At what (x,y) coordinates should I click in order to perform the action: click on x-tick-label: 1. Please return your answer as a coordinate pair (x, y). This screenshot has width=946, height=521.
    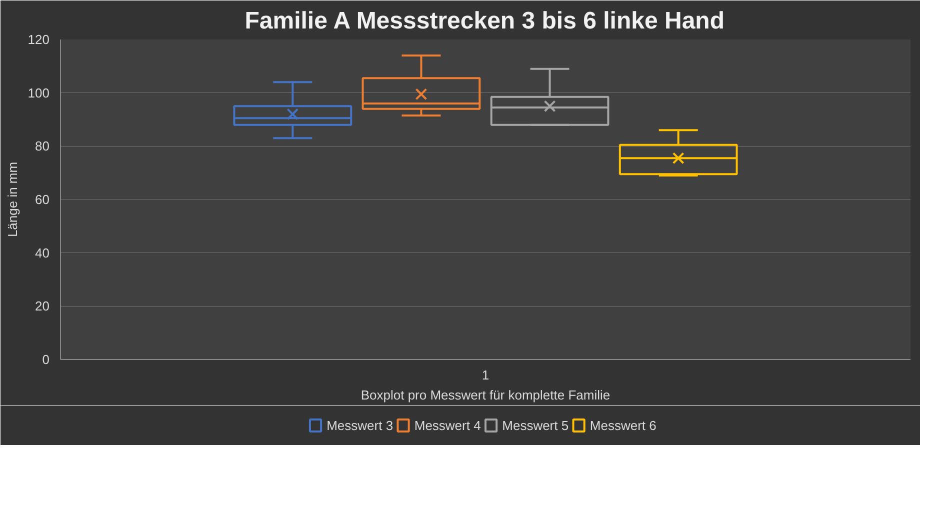
    Looking at the image, I should click on (486, 375).